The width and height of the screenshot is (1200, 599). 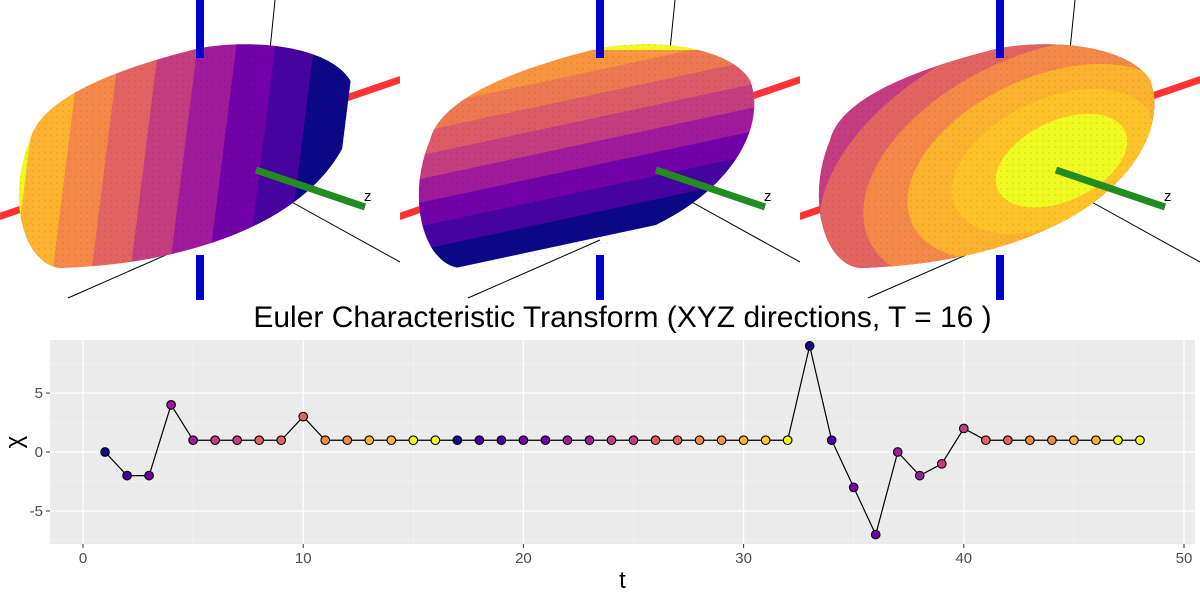 I want to click on x-tick-label: 10, so click(x=303, y=558).